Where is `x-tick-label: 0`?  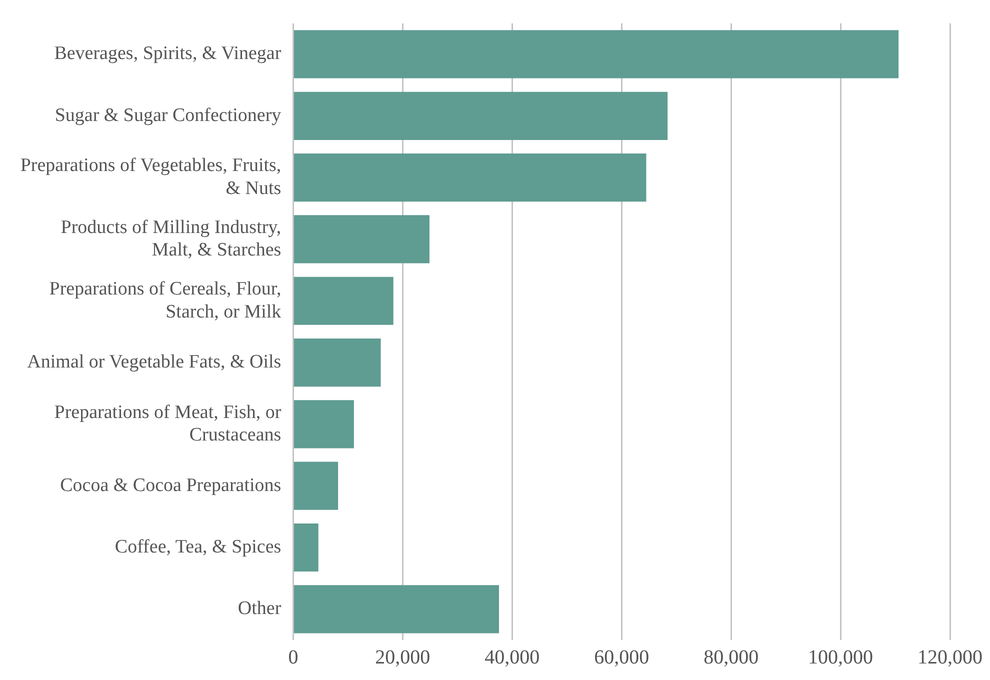
x-tick-label: 0 is located at coordinates (293, 657).